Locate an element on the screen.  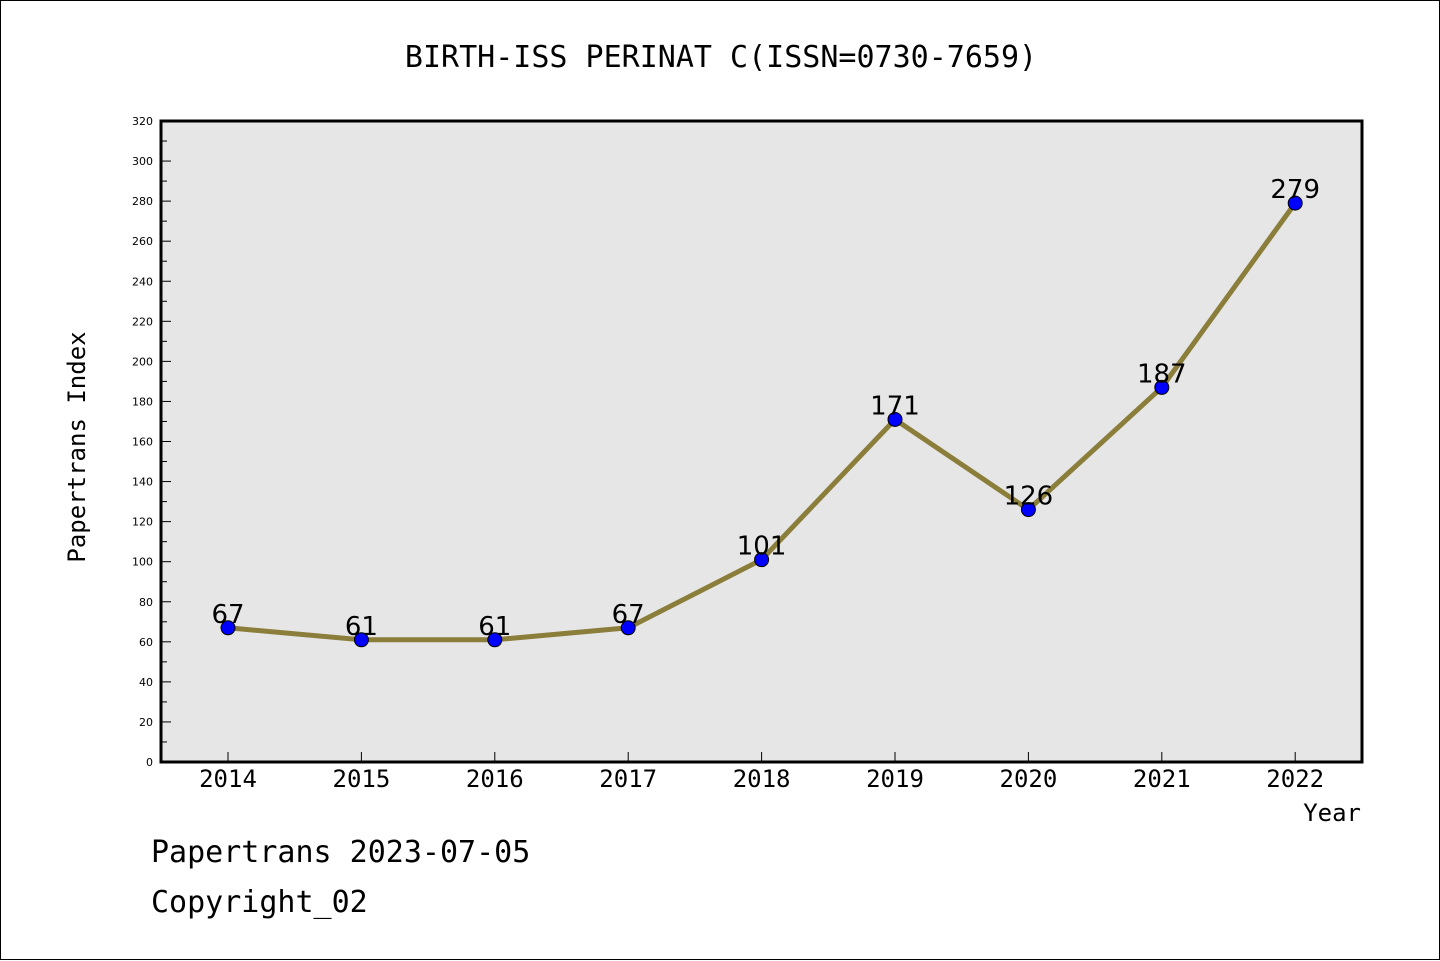
data-label: 187 is located at coordinates (1162, 374).